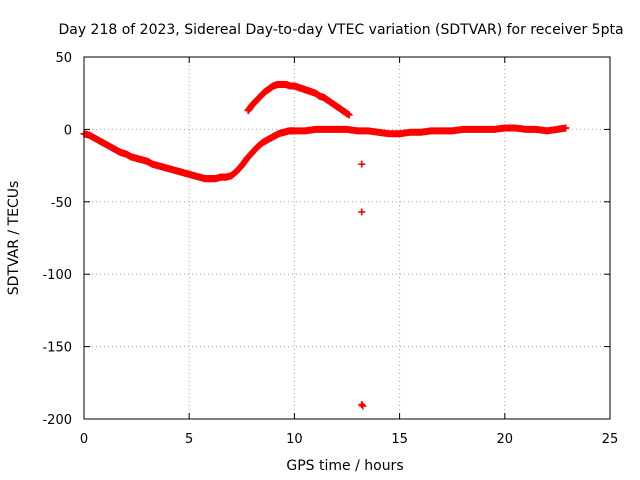  I want to click on y-tick-label: 0, so click(68, 130).